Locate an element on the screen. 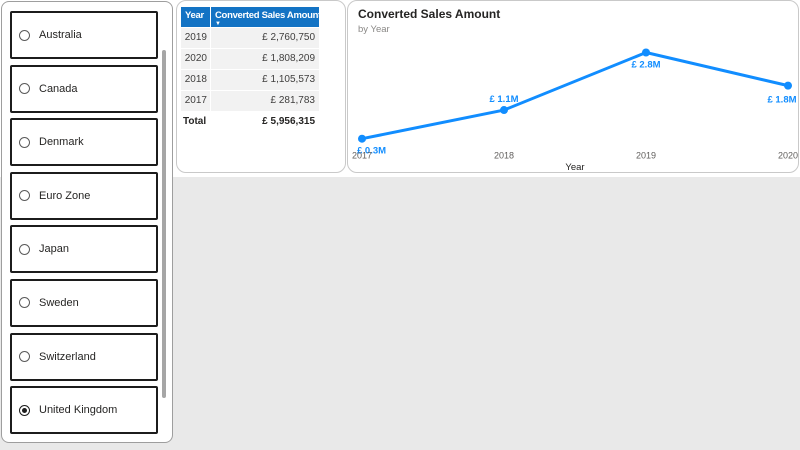 Image resolution: width=800 pixels, height=450 pixels. slicer-option-switzerland: Switzerland is located at coordinates (84, 356).